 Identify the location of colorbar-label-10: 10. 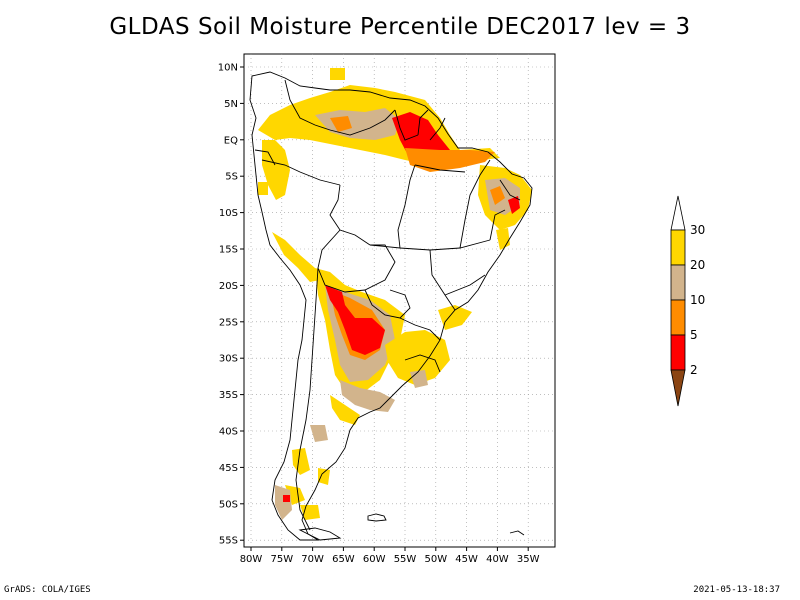
(697, 300).